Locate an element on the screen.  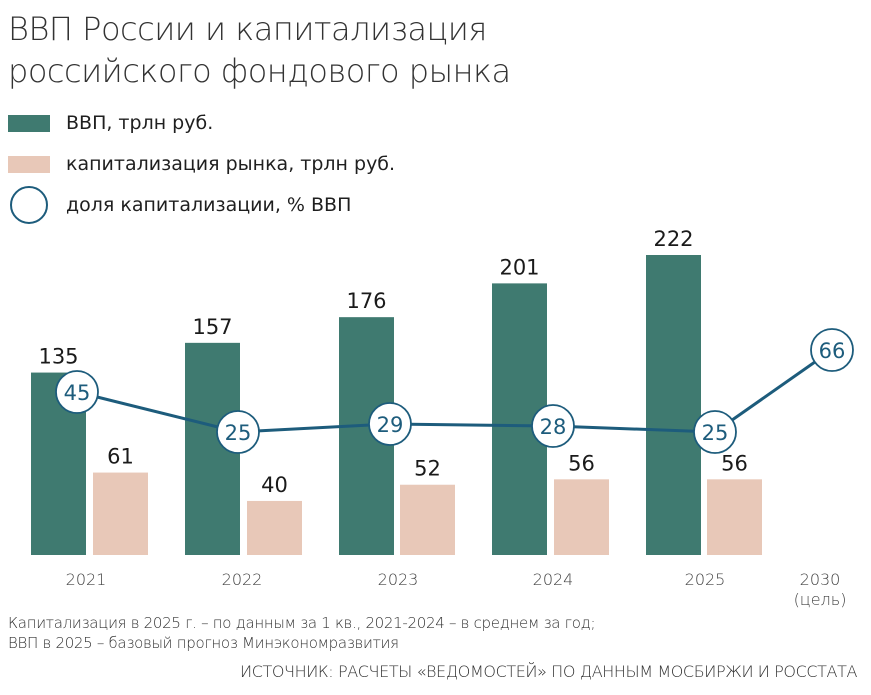
label-share-2021: 45 is located at coordinates (77, 393).